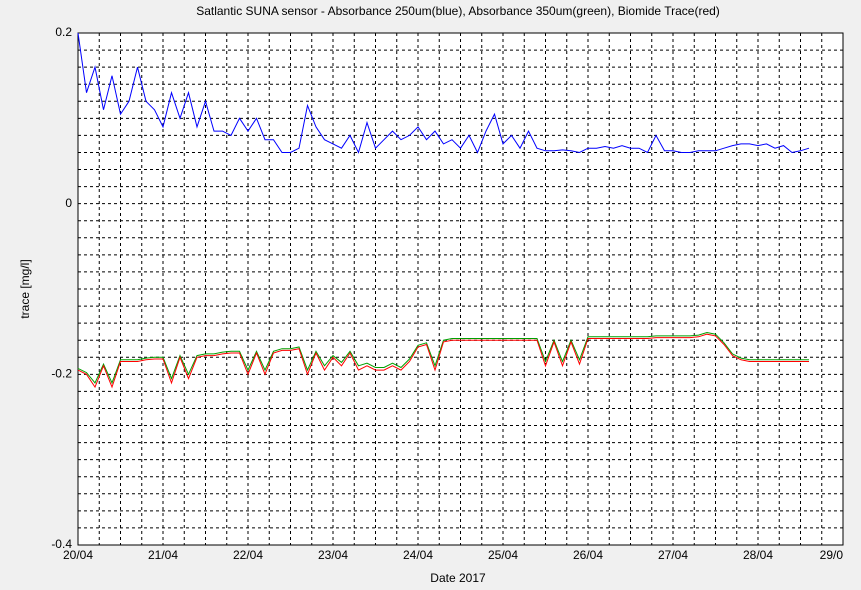 Image resolution: width=861 pixels, height=590 pixels. What do you see at coordinates (61, 544) in the screenshot?
I see `y-tick-label: -0.4` at bounding box center [61, 544].